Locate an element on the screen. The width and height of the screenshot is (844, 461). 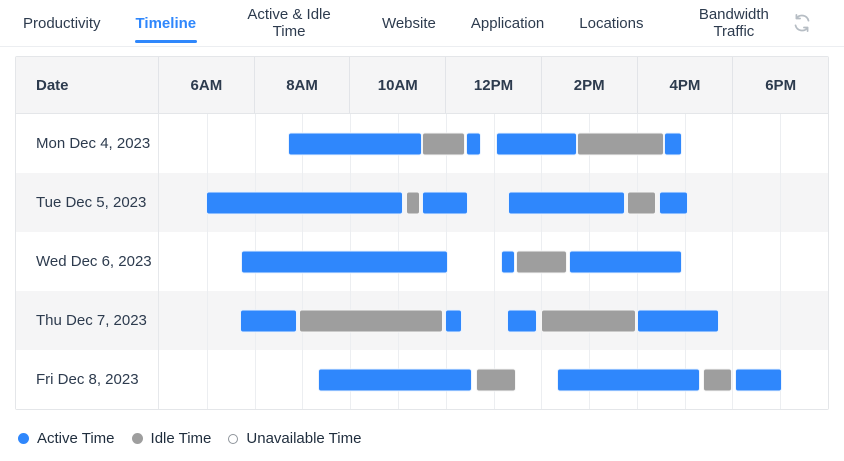
time-header-12pm: 12PM is located at coordinates (493, 85).